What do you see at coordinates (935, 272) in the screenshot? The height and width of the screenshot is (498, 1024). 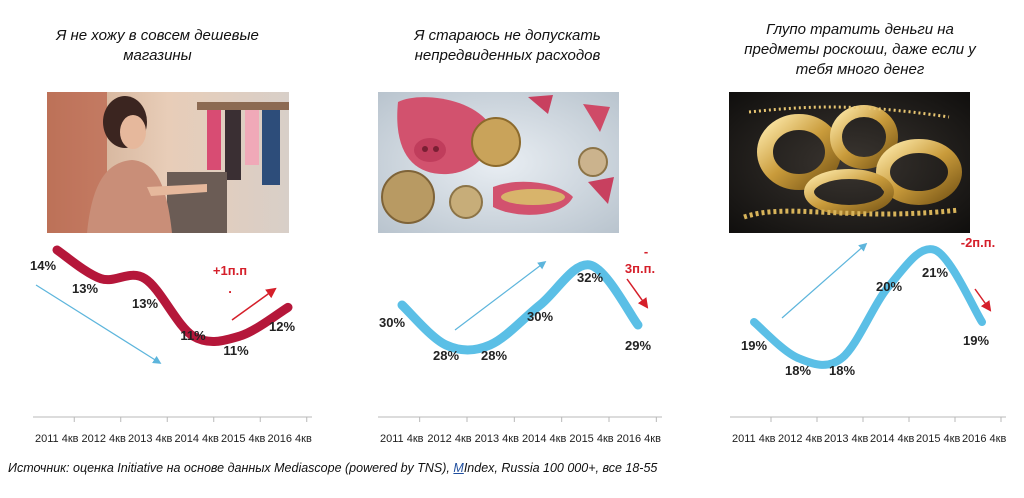 I see `data-label: 21%` at bounding box center [935, 272].